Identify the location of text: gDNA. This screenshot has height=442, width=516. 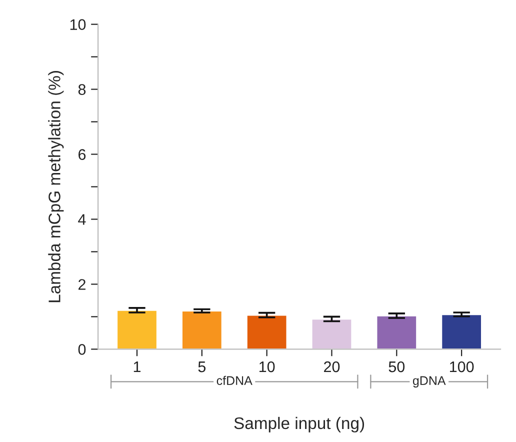
(429, 382).